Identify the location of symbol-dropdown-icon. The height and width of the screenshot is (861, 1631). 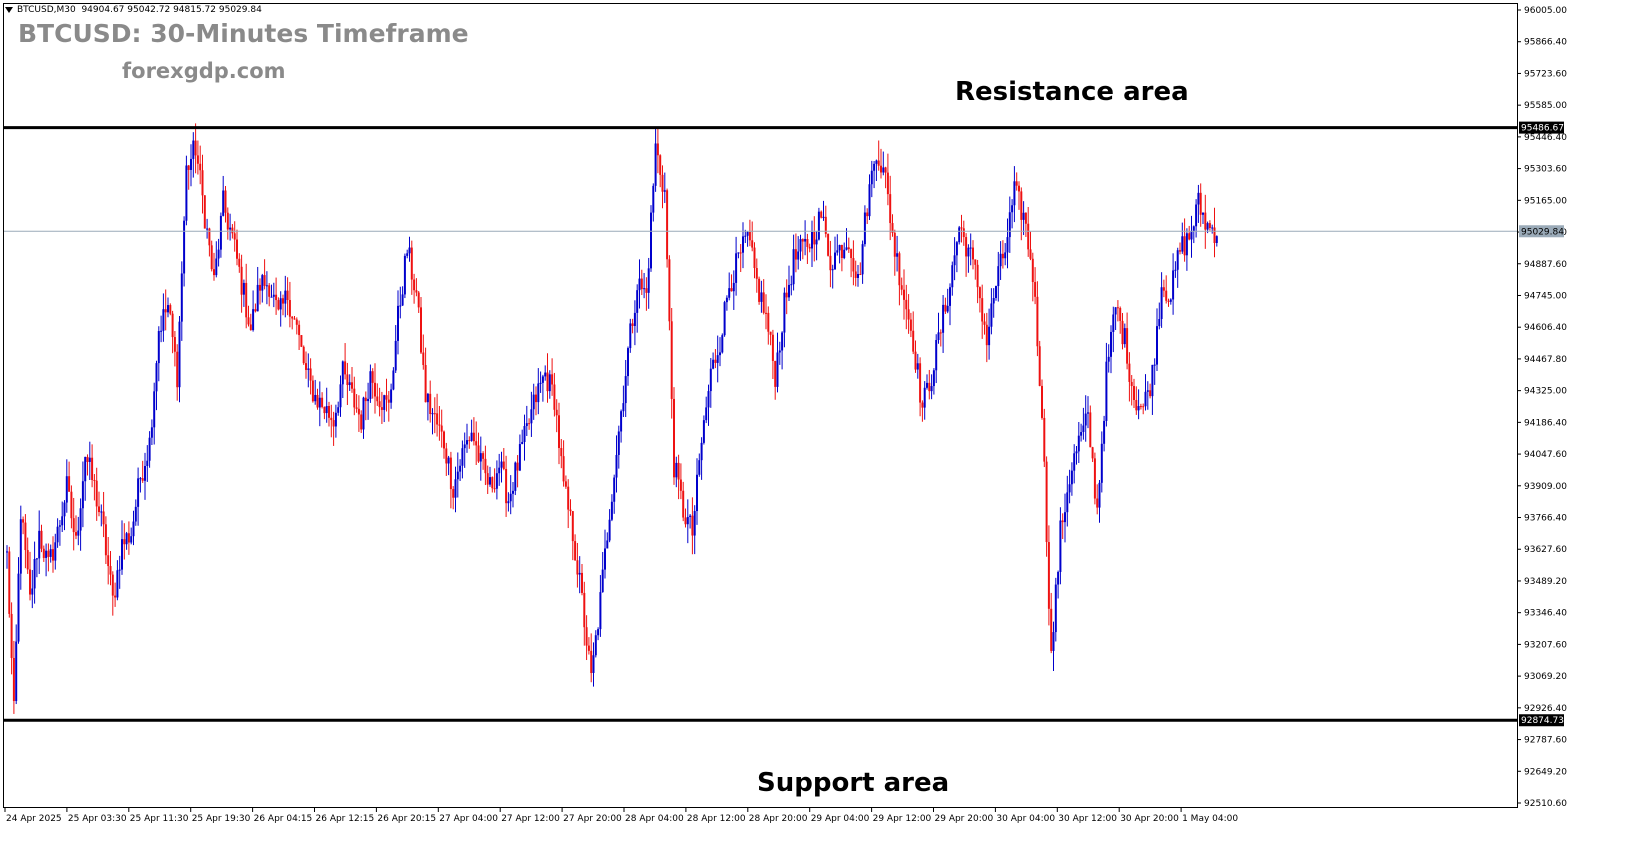
(9, 10).